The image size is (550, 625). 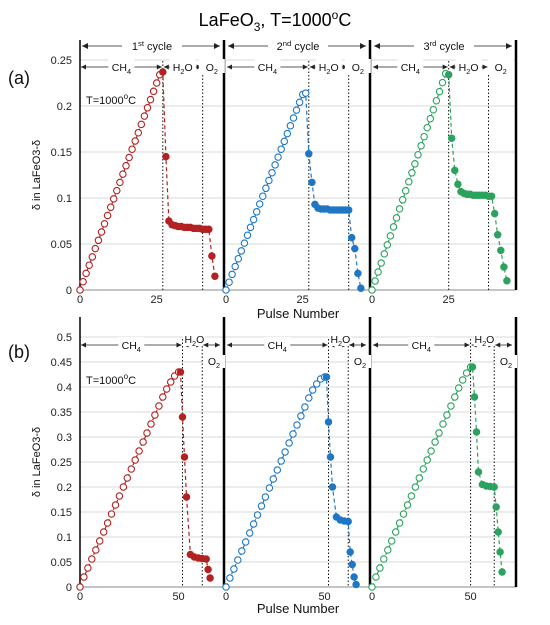 I want to click on series-line, so click(x=291, y=482).